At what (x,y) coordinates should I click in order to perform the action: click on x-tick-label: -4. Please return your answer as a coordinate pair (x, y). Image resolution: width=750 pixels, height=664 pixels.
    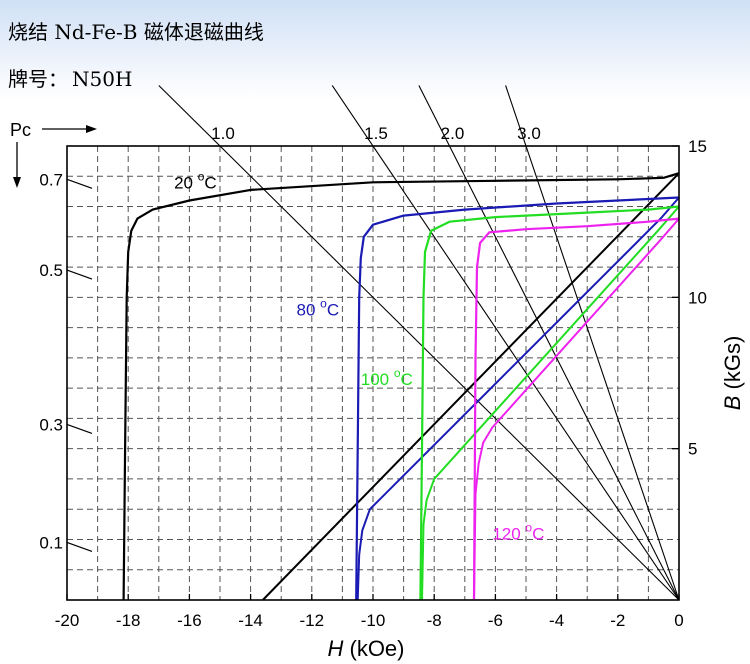
    Looking at the image, I should click on (556, 620).